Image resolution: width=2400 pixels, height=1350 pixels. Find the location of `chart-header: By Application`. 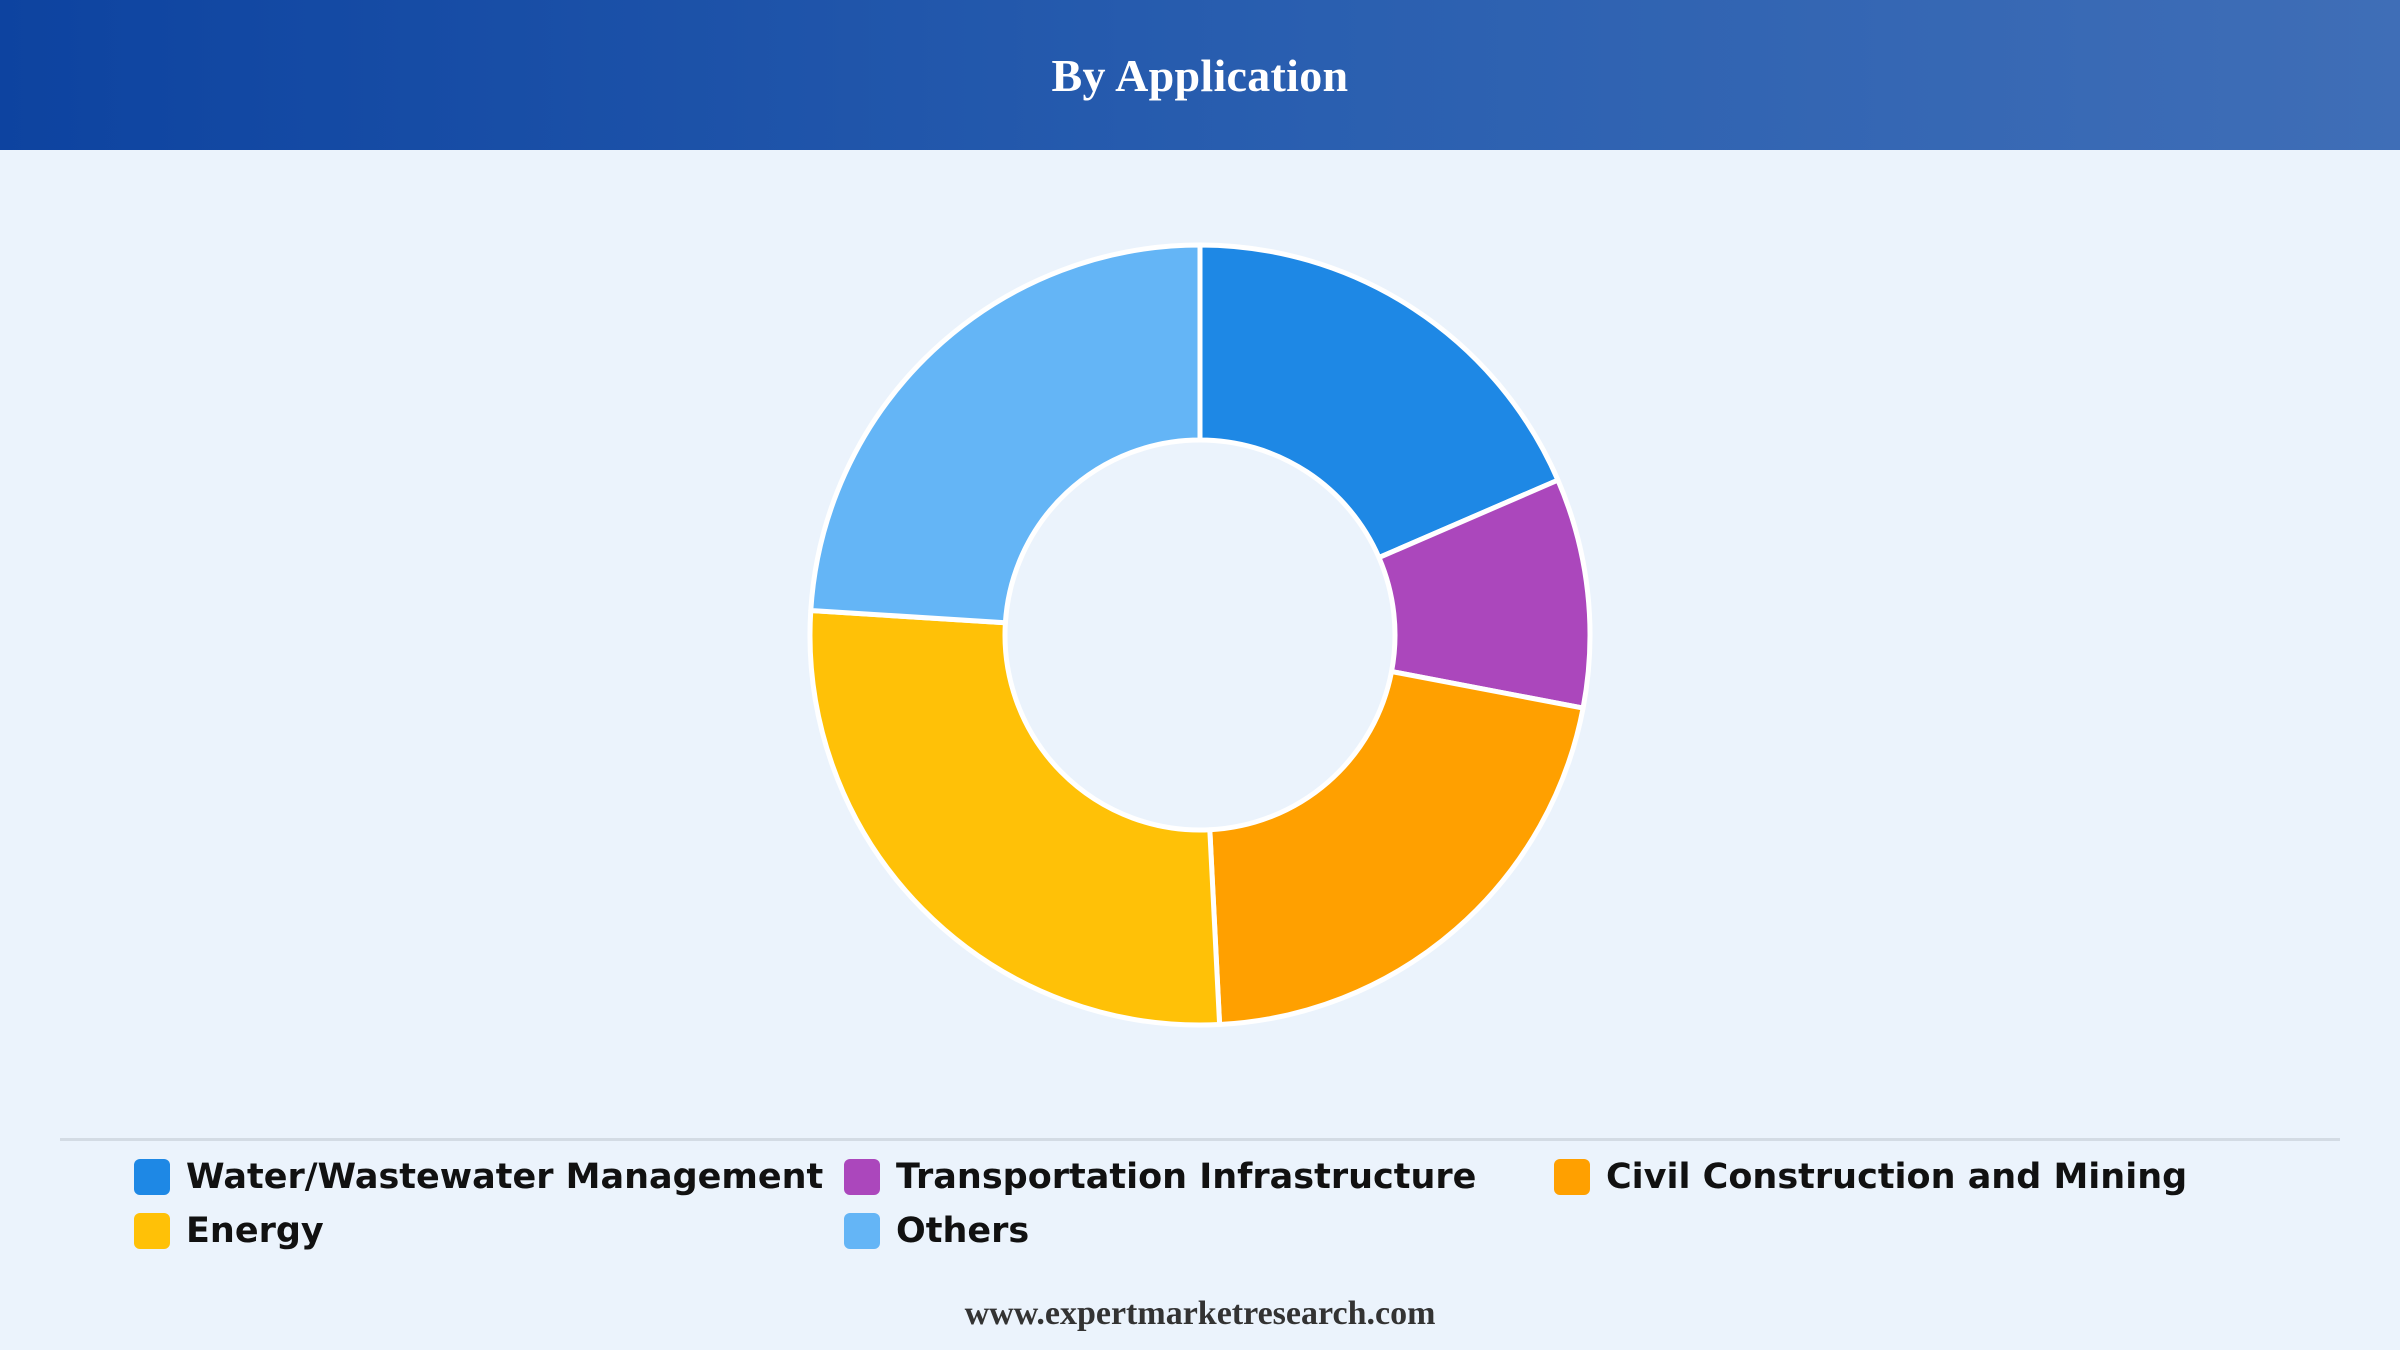

chart-header: By Application is located at coordinates (1200, 75).